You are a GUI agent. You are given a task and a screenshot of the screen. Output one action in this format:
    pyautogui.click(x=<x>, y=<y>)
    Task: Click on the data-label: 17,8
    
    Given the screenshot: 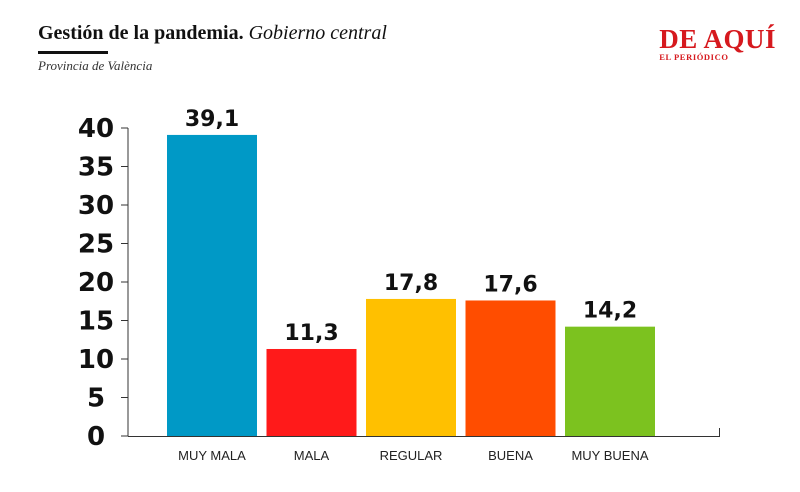 What is the action you would take?
    pyautogui.click(x=411, y=283)
    